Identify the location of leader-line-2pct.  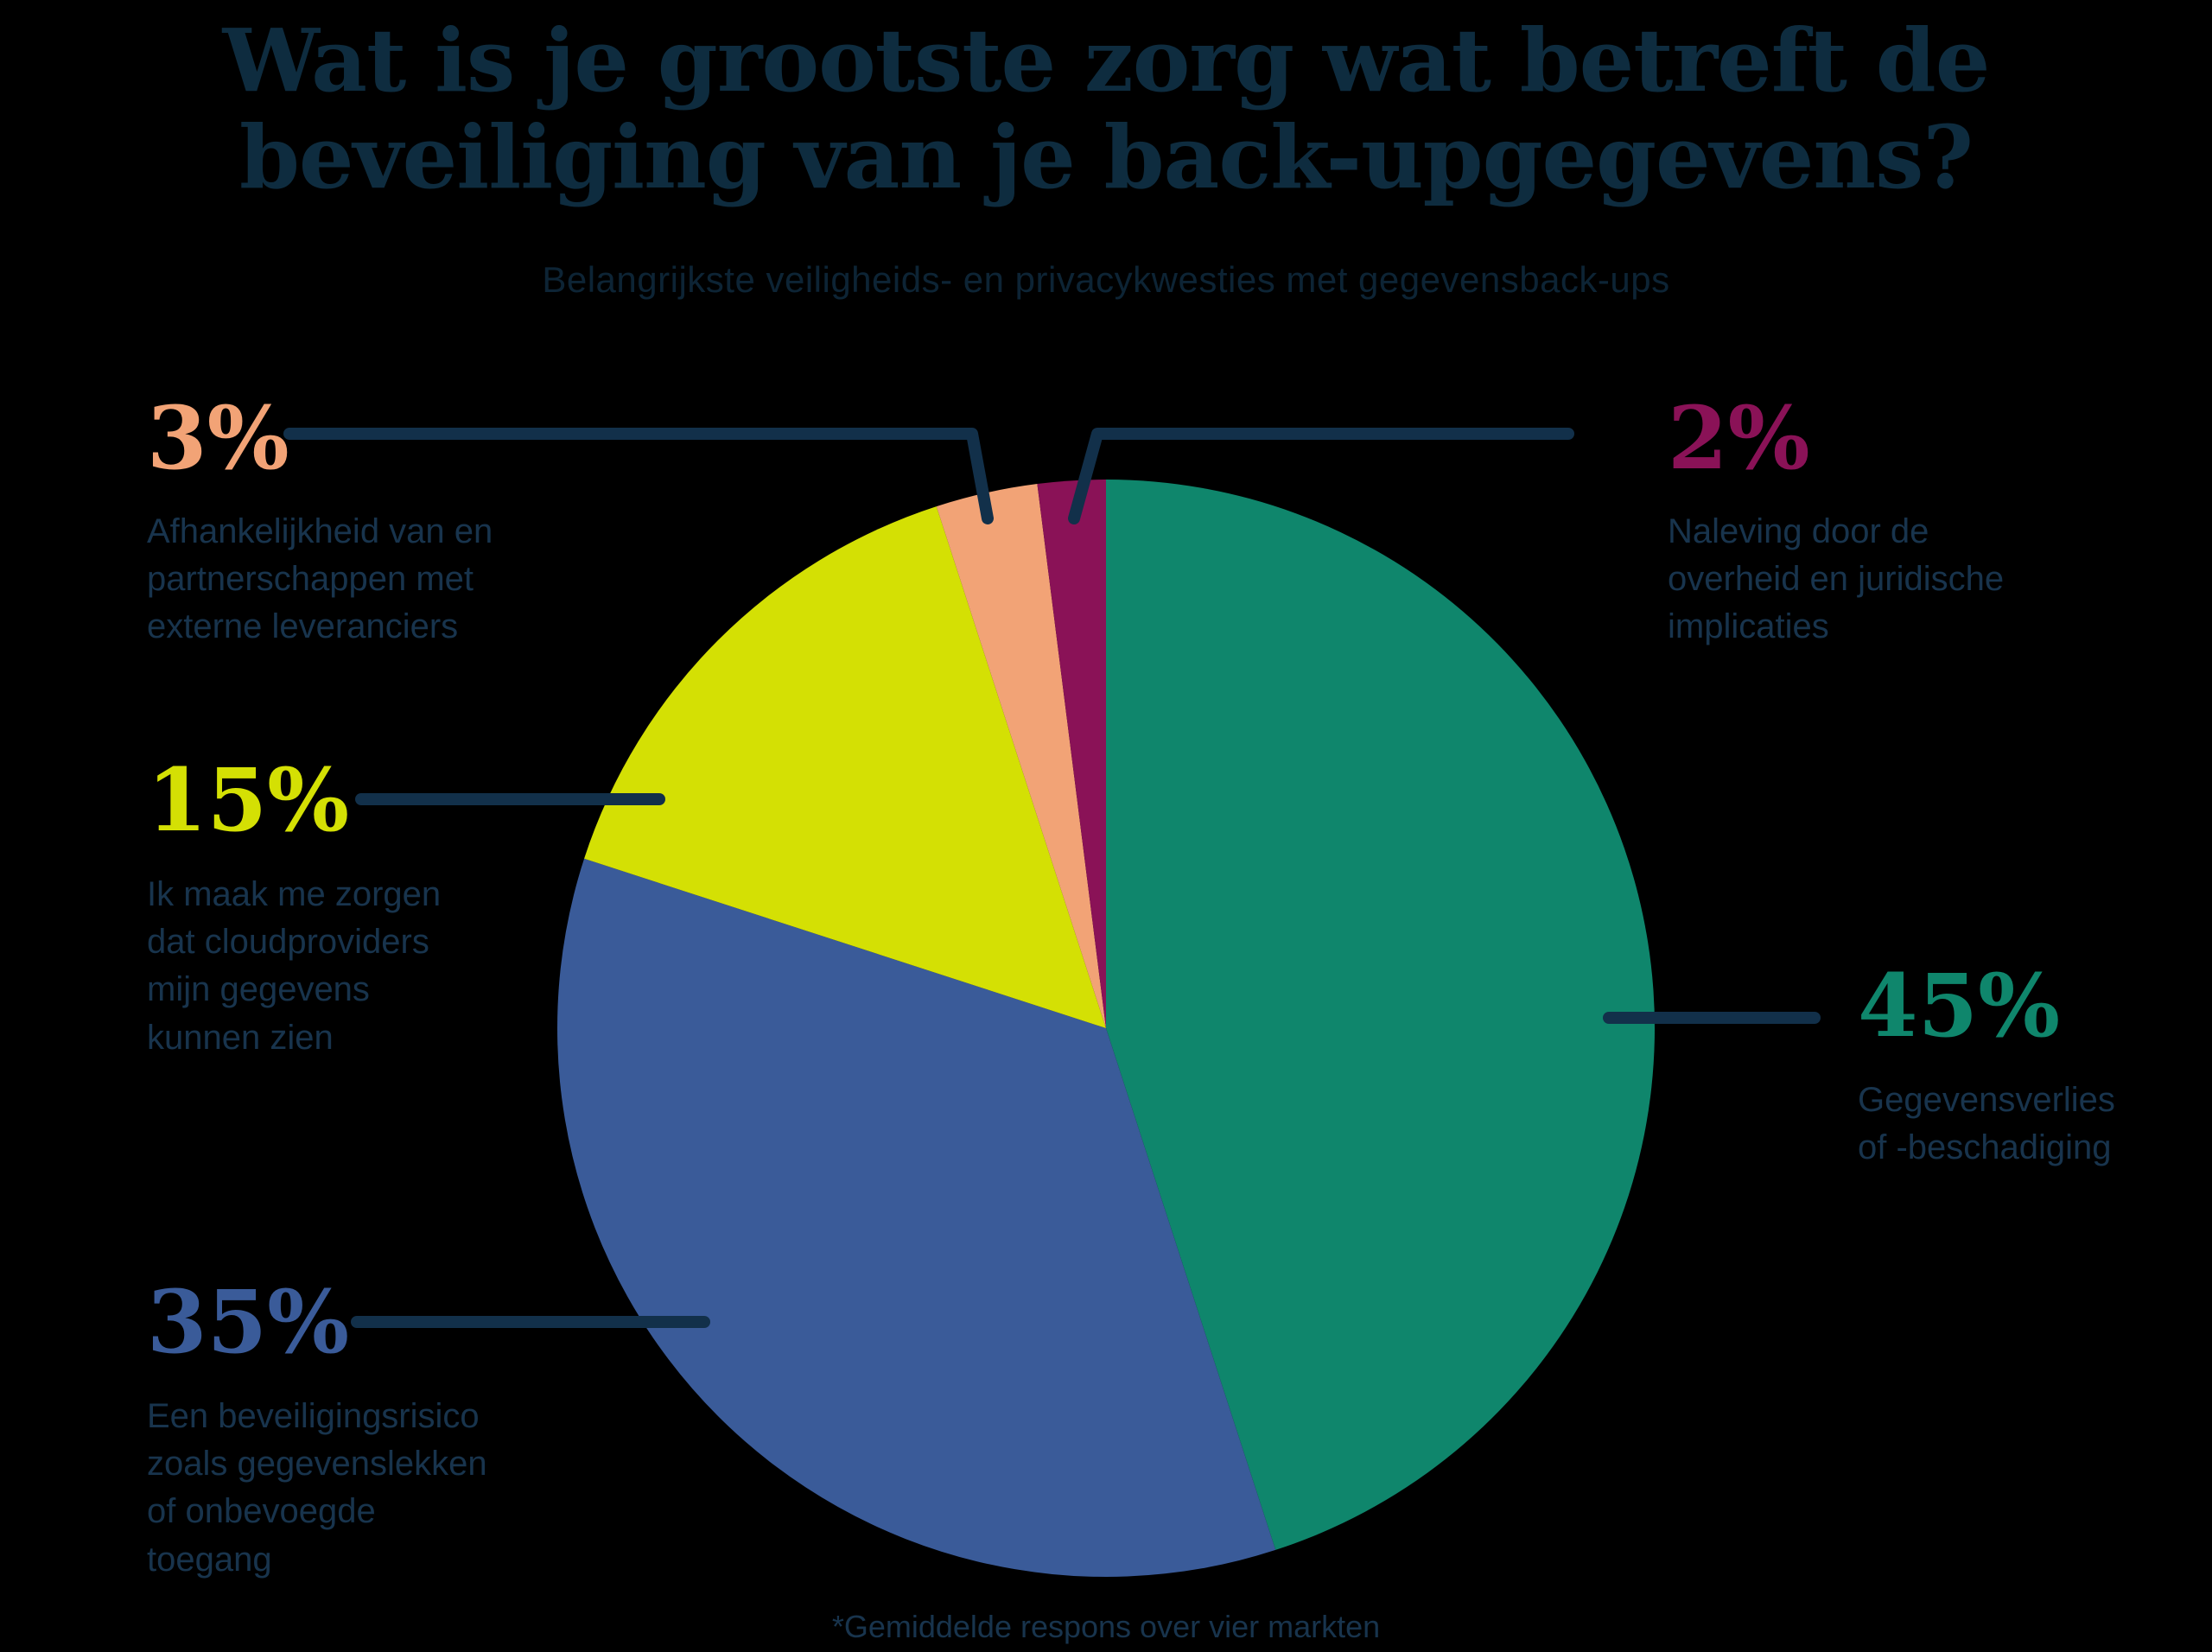
(1321, 476).